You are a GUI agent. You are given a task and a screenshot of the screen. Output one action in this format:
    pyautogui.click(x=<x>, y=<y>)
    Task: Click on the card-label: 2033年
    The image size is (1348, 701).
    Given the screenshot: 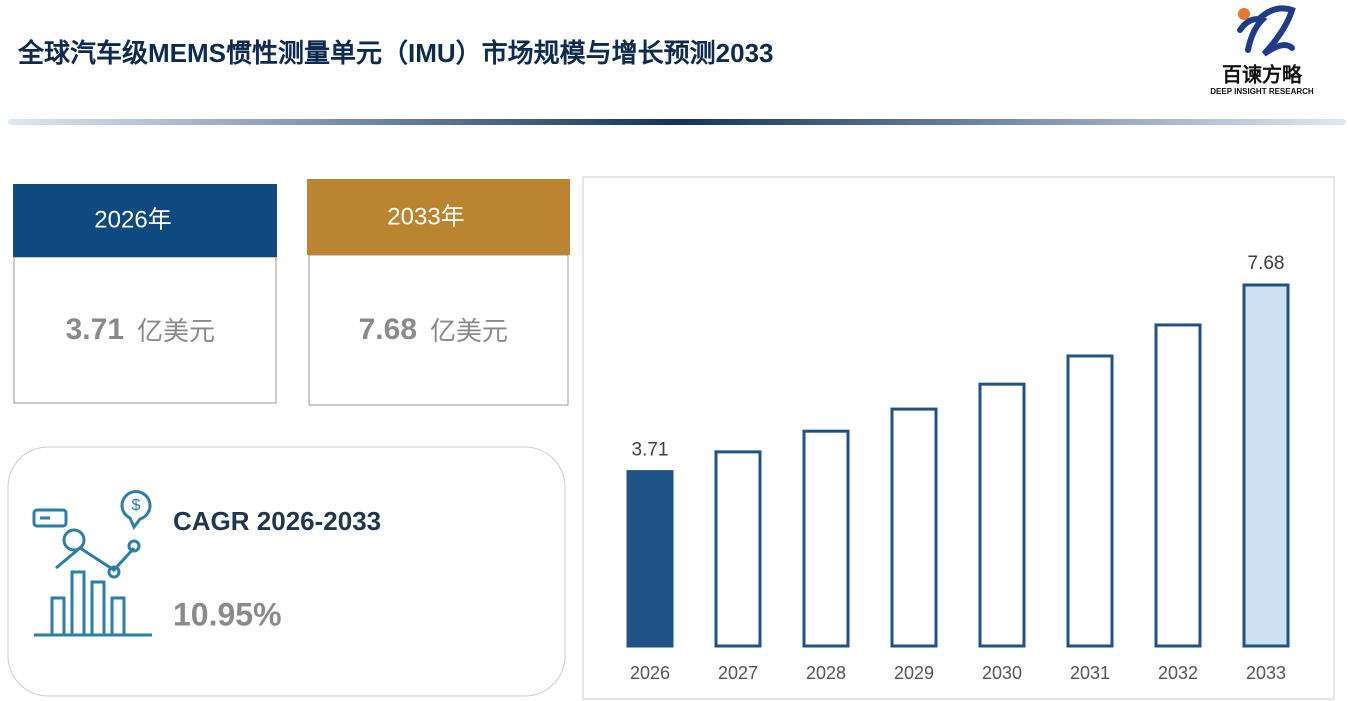 What is the action you would take?
    pyautogui.click(x=425, y=216)
    